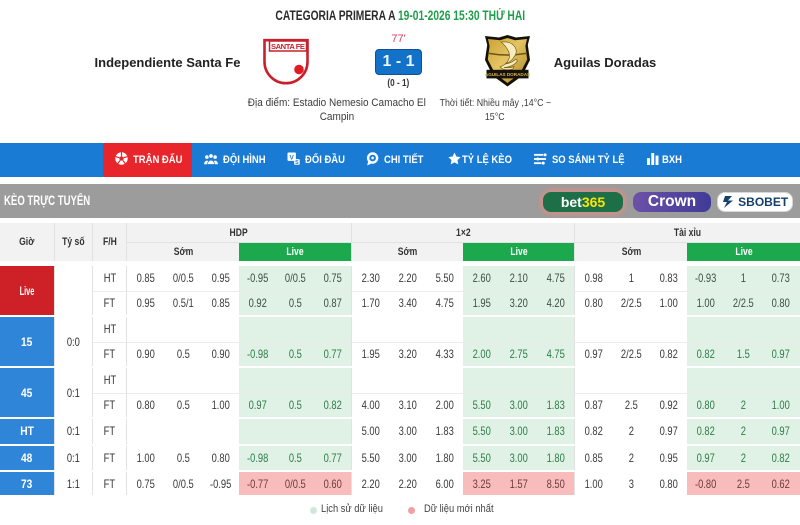 This screenshot has width=800, height=525. Describe the element at coordinates (507, 74) in the screenshot. I see `svg-text: AGUILAS DORADAS` at that location.